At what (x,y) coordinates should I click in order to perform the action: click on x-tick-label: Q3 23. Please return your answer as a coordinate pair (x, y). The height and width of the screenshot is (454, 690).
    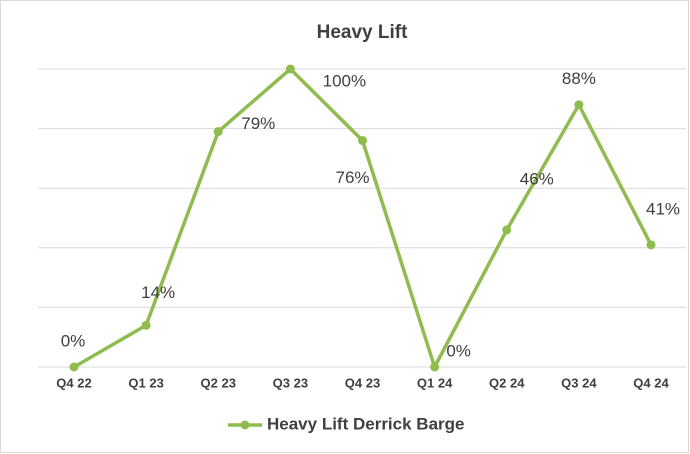
    Looking at the image, I should click on (290, 382).